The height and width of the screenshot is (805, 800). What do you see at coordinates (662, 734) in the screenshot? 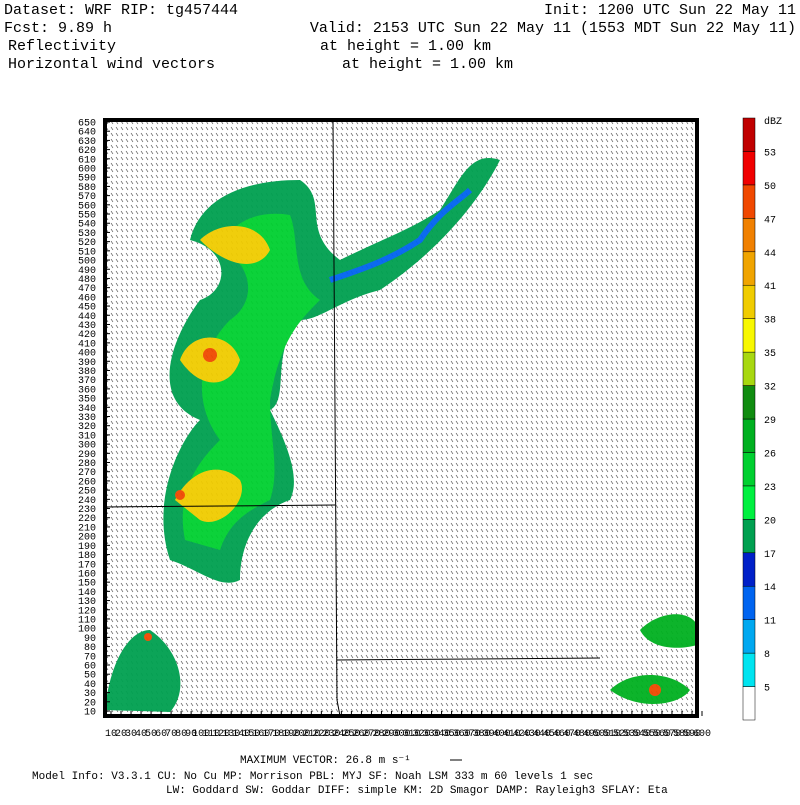
I see `x-tick-label: 560` at bounding box center [662, 734].